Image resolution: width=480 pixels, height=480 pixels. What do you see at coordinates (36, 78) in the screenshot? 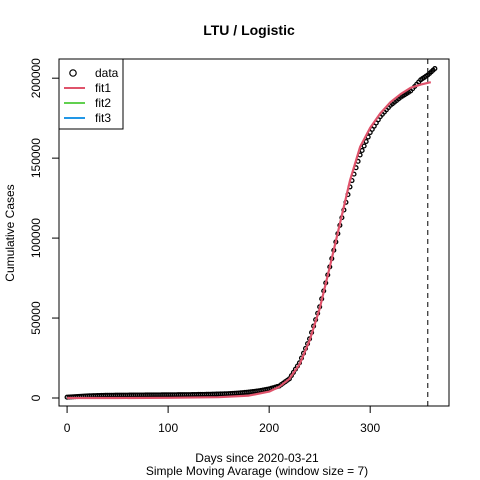
I see `y-tick-label: 200000` at bounding box center [36, 78].